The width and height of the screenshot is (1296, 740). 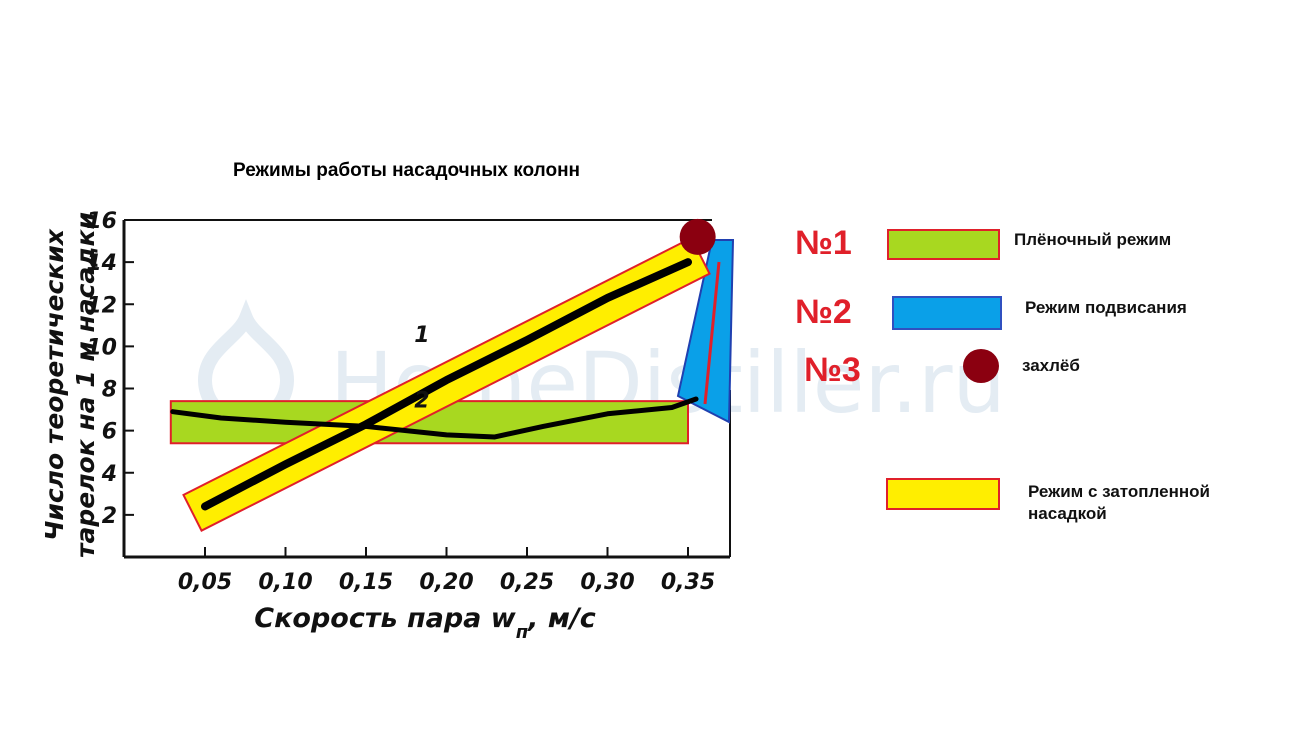 I want to click on y-tick-label-10: 10, so click(x=101, y=347).